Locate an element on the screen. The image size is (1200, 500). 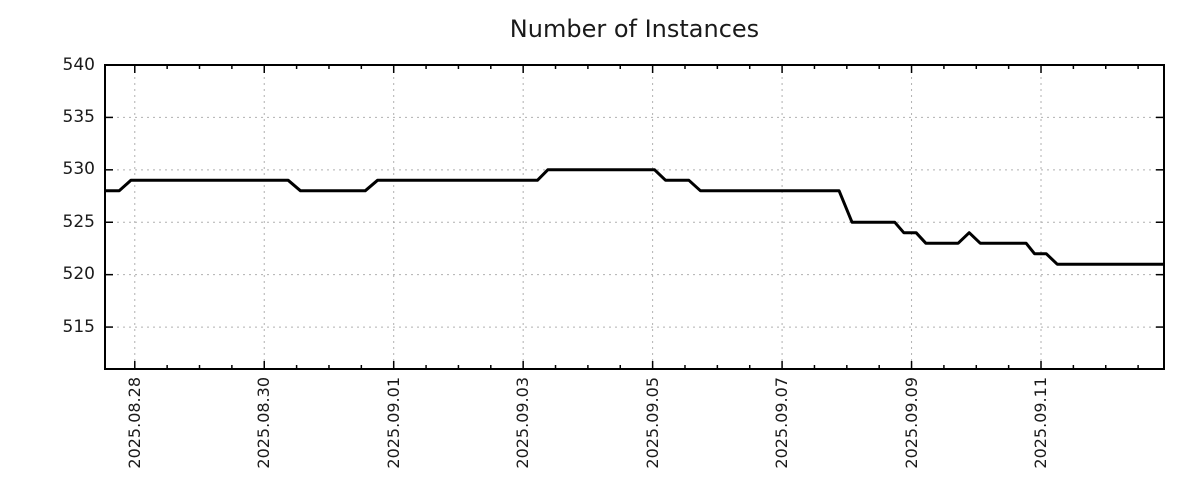
y-tick-label: 520 is located at coordinates (78, 274).